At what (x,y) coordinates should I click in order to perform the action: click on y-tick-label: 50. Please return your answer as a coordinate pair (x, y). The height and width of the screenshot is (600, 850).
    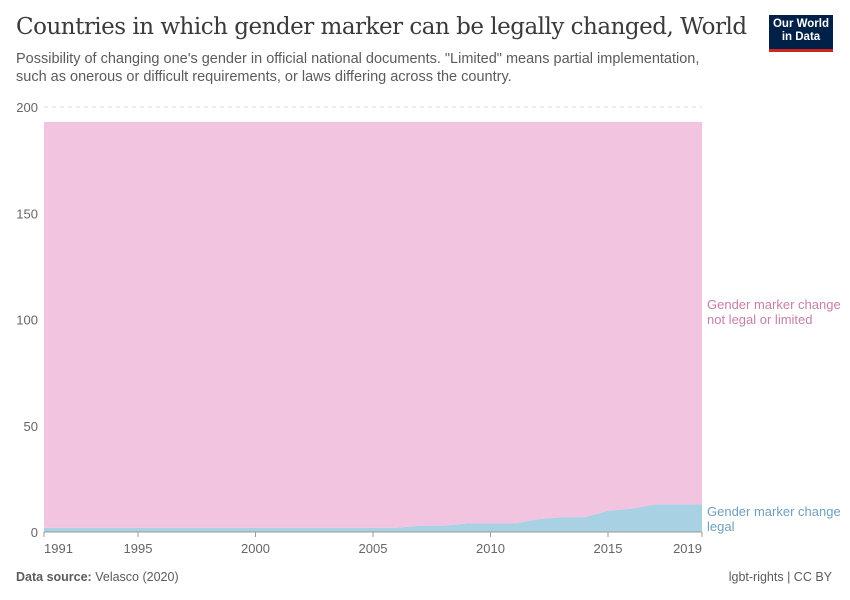
    Looking at the image, I should click on (31, 426).